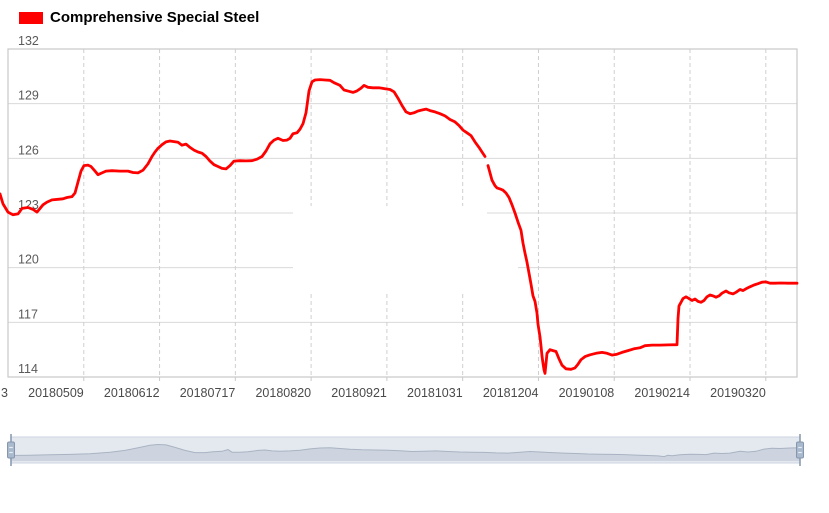 This screenshot has height=513, width=829. I want to click on x-tick-label: 20181204, so click(511, 393).